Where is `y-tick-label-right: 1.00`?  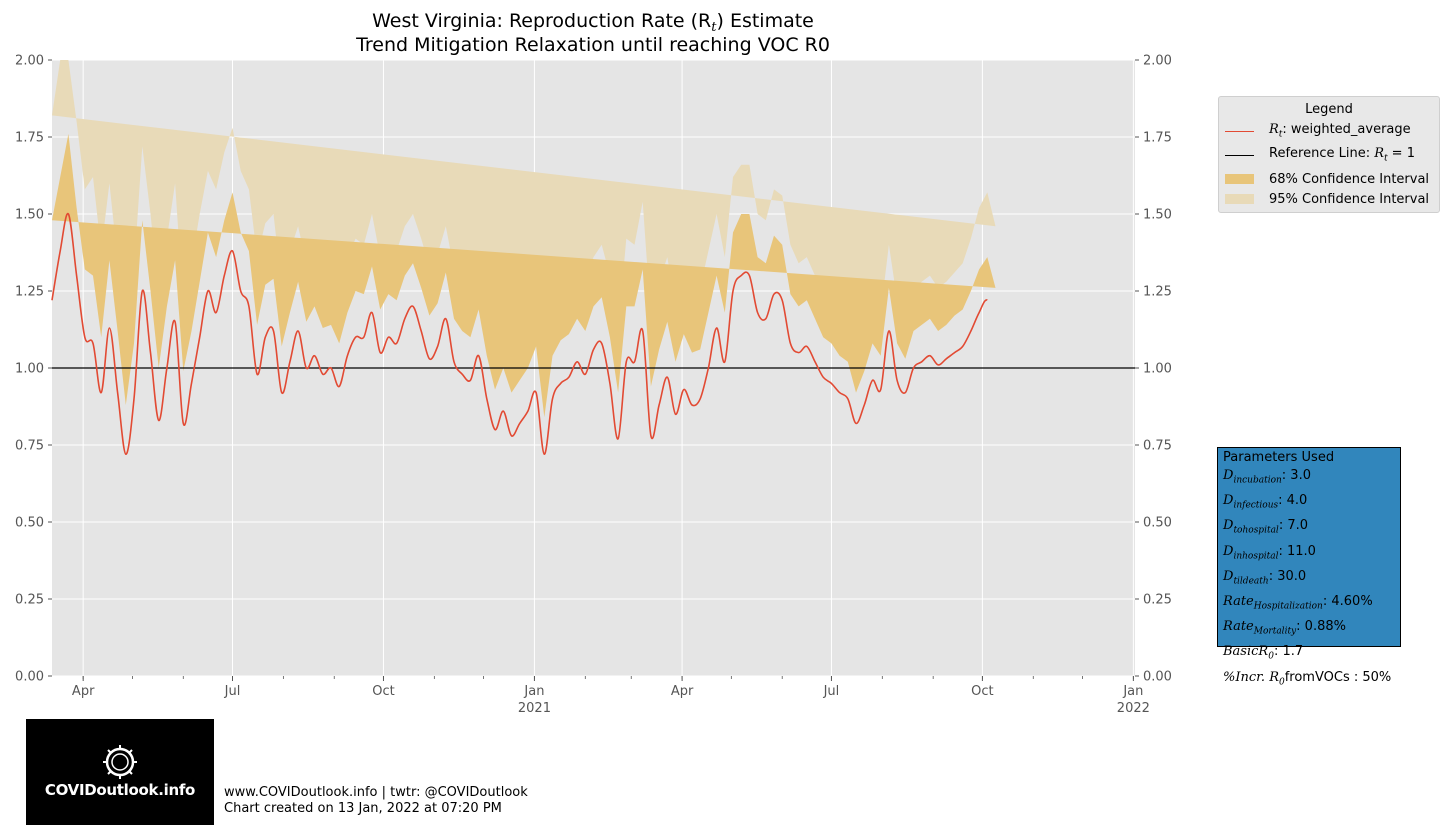
y-tick-label-right: 1.00 is located at coordinates (1157, 369).